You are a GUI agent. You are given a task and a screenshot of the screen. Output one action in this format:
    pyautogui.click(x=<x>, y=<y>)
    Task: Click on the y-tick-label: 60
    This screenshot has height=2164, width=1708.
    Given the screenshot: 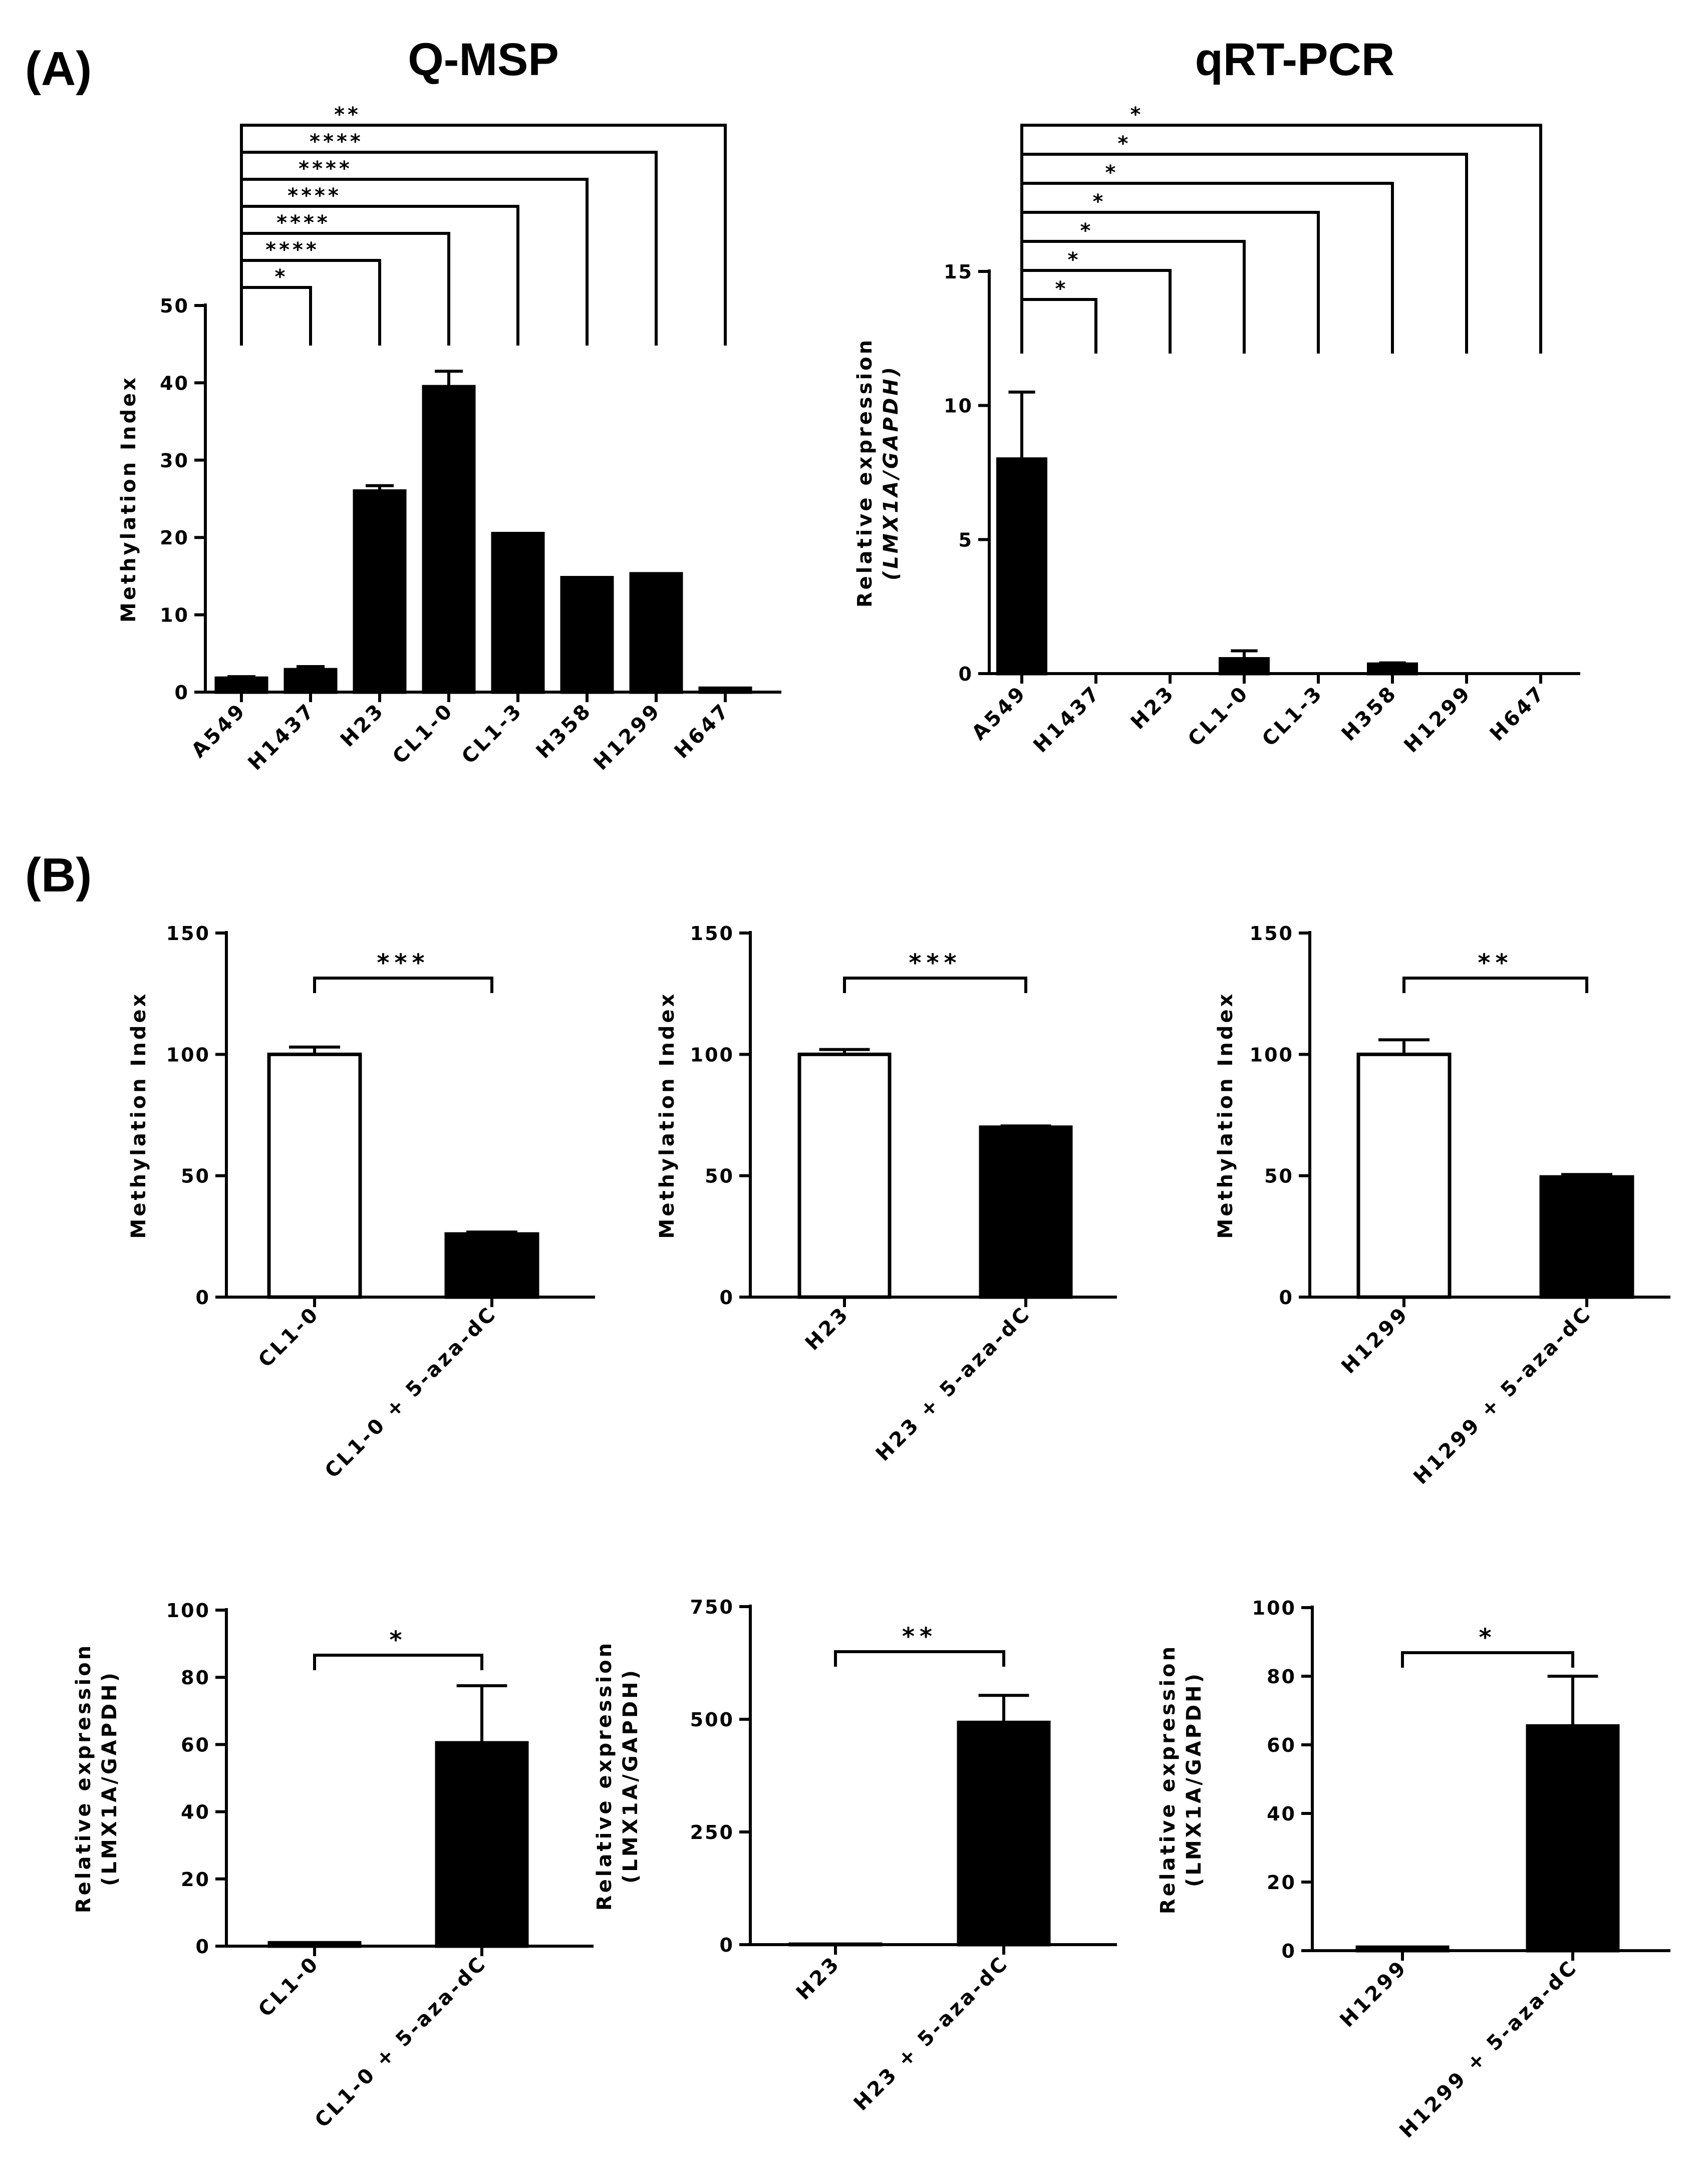 What is the action you would take?
    pyautogui.click(x=195, y=1745)
    